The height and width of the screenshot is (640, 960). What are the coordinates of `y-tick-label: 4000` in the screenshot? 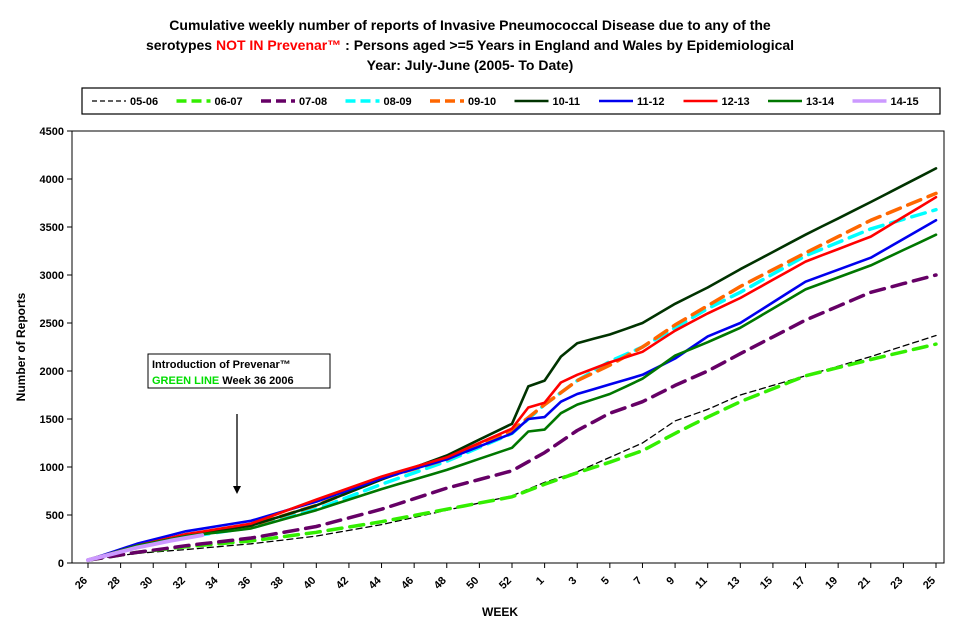 It's located at (52, 180).